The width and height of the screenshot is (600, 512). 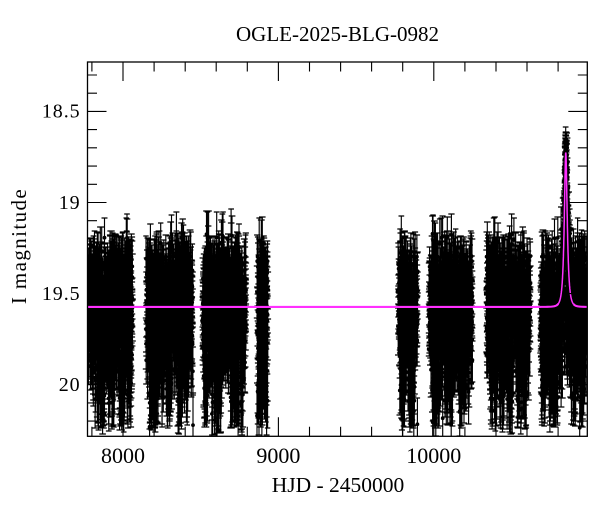 I want to click on svg-text: 18.5, so click(x=61, y=112).